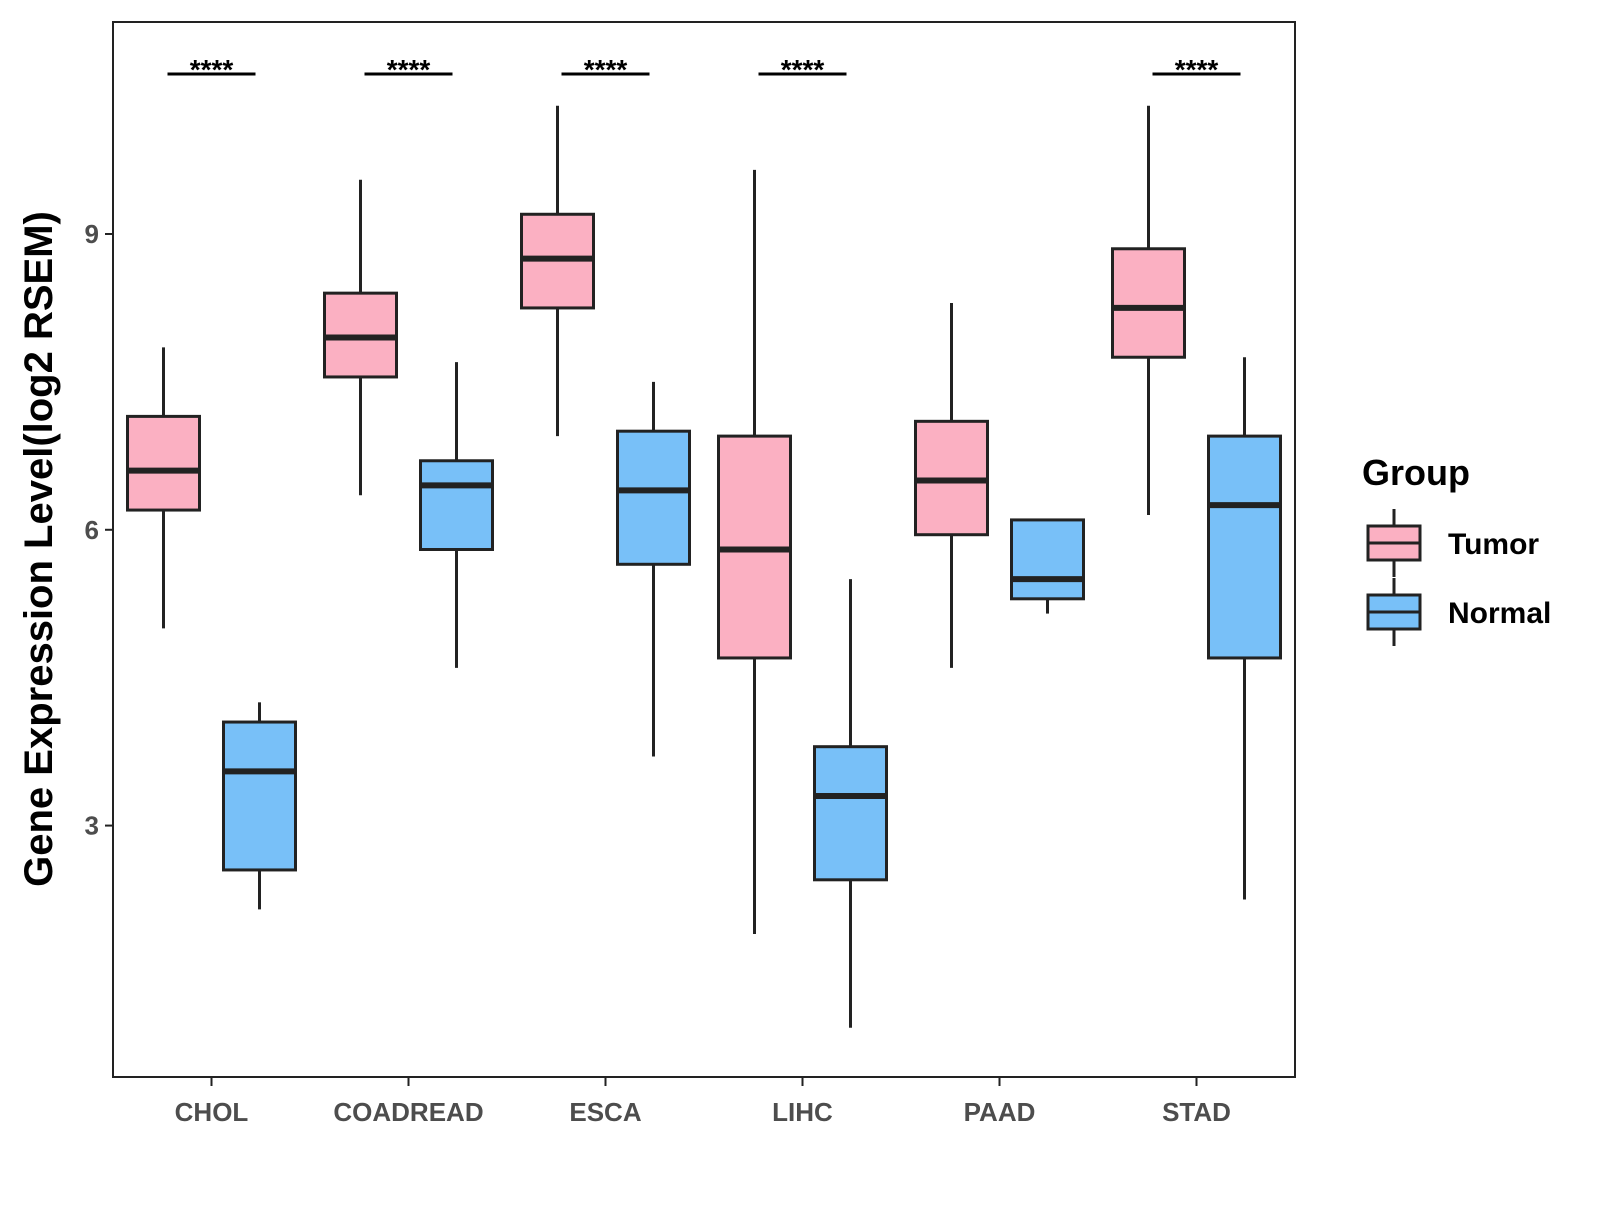 Image resolution: width=1600 pixels, height=1205 pixels. I want to click on box-chol-normal, so click(259, 806).